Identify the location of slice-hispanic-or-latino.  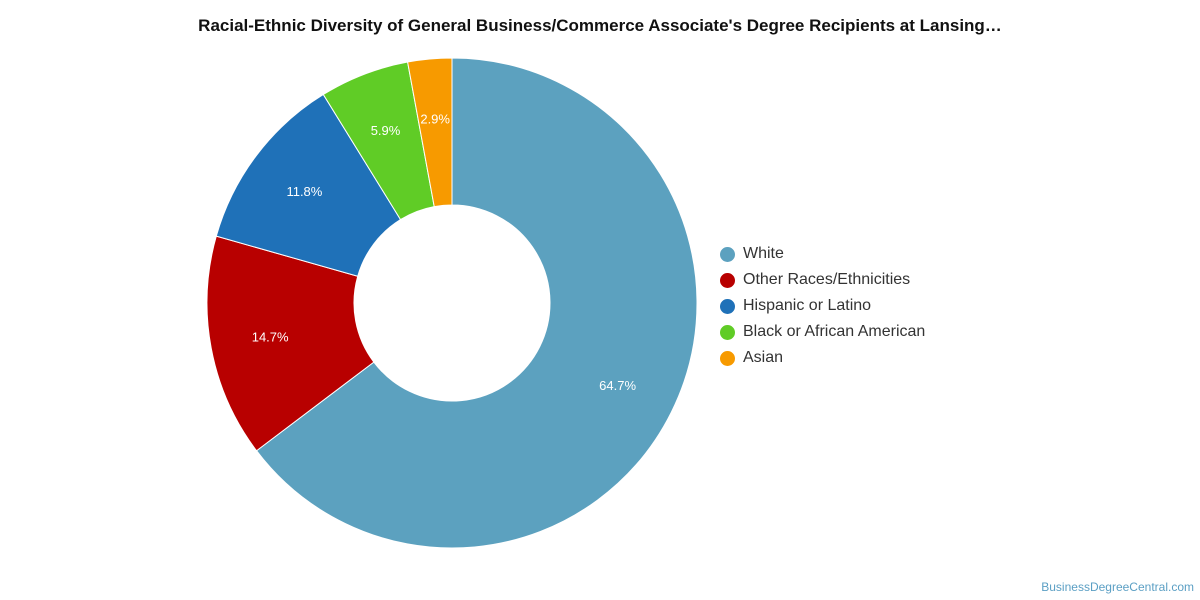
(308, 185).